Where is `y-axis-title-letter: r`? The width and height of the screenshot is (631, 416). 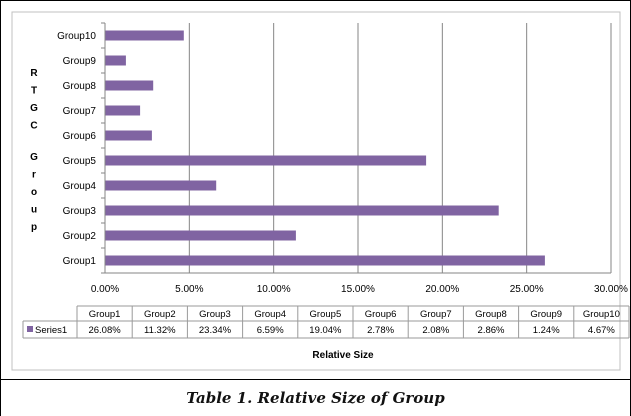
y-axis-title-letter: r is located at coordinates (34, 175).